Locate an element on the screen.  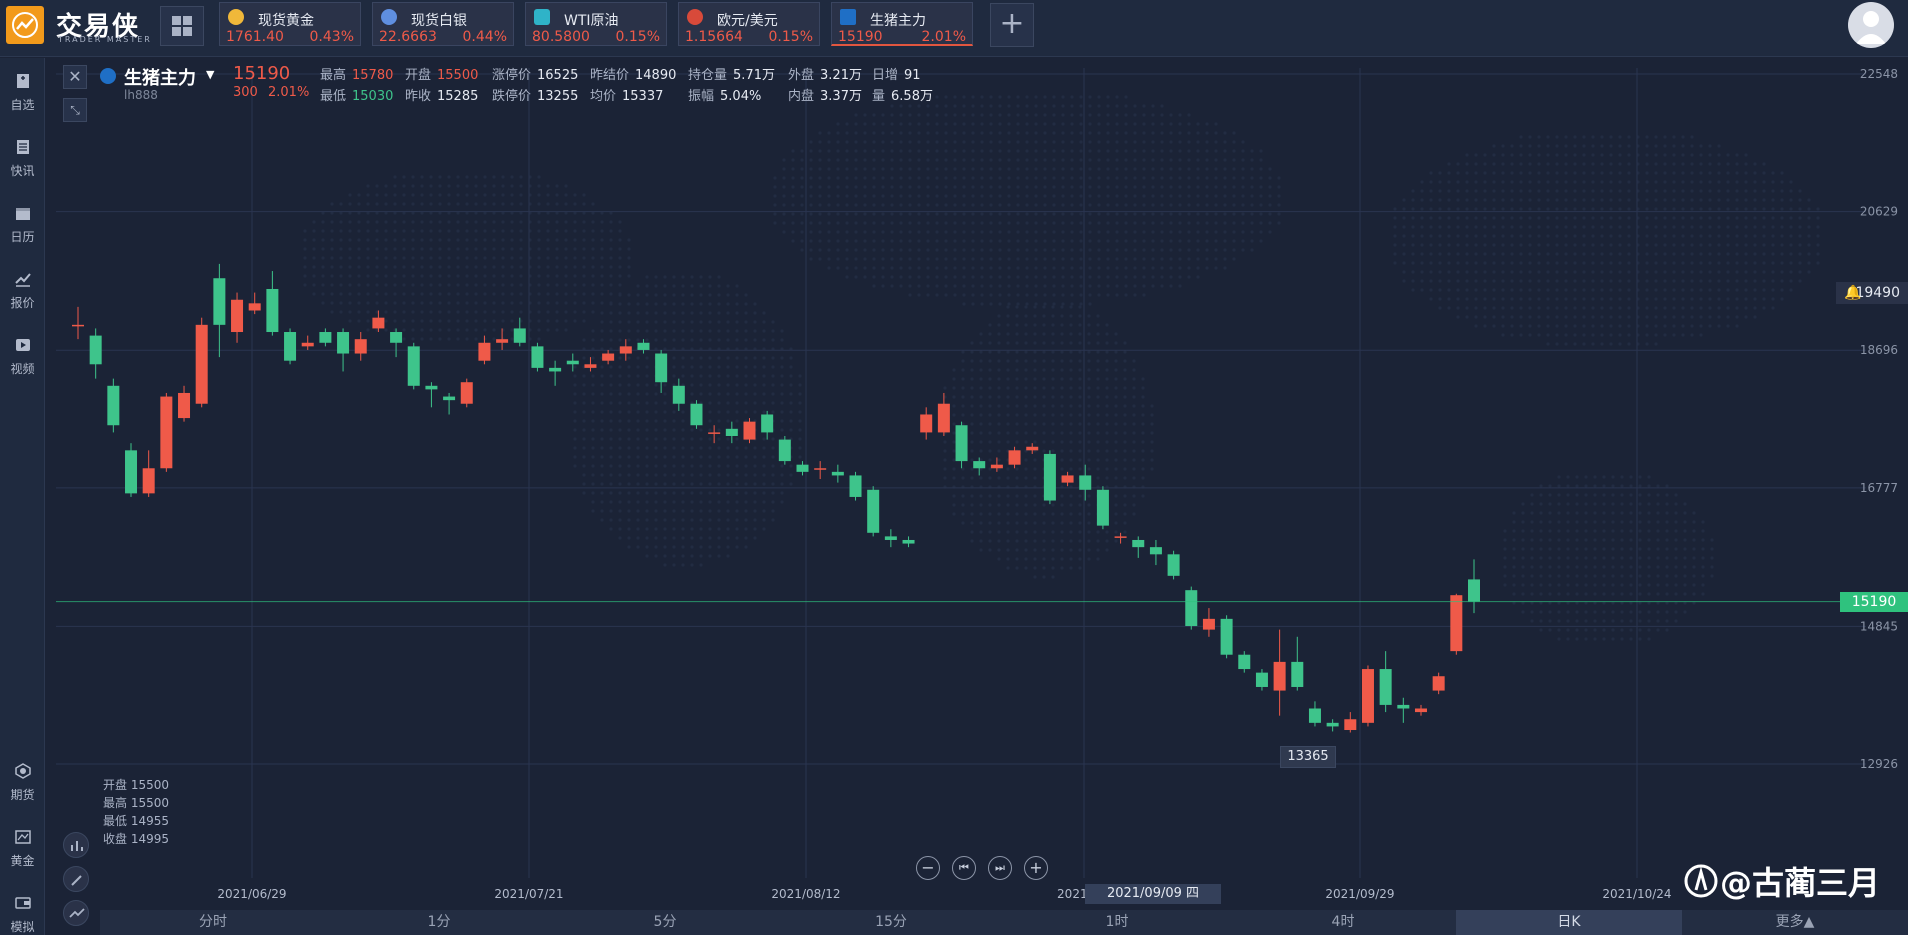
symbol-name: 生猪主力 is located at coordinates (160, 78).